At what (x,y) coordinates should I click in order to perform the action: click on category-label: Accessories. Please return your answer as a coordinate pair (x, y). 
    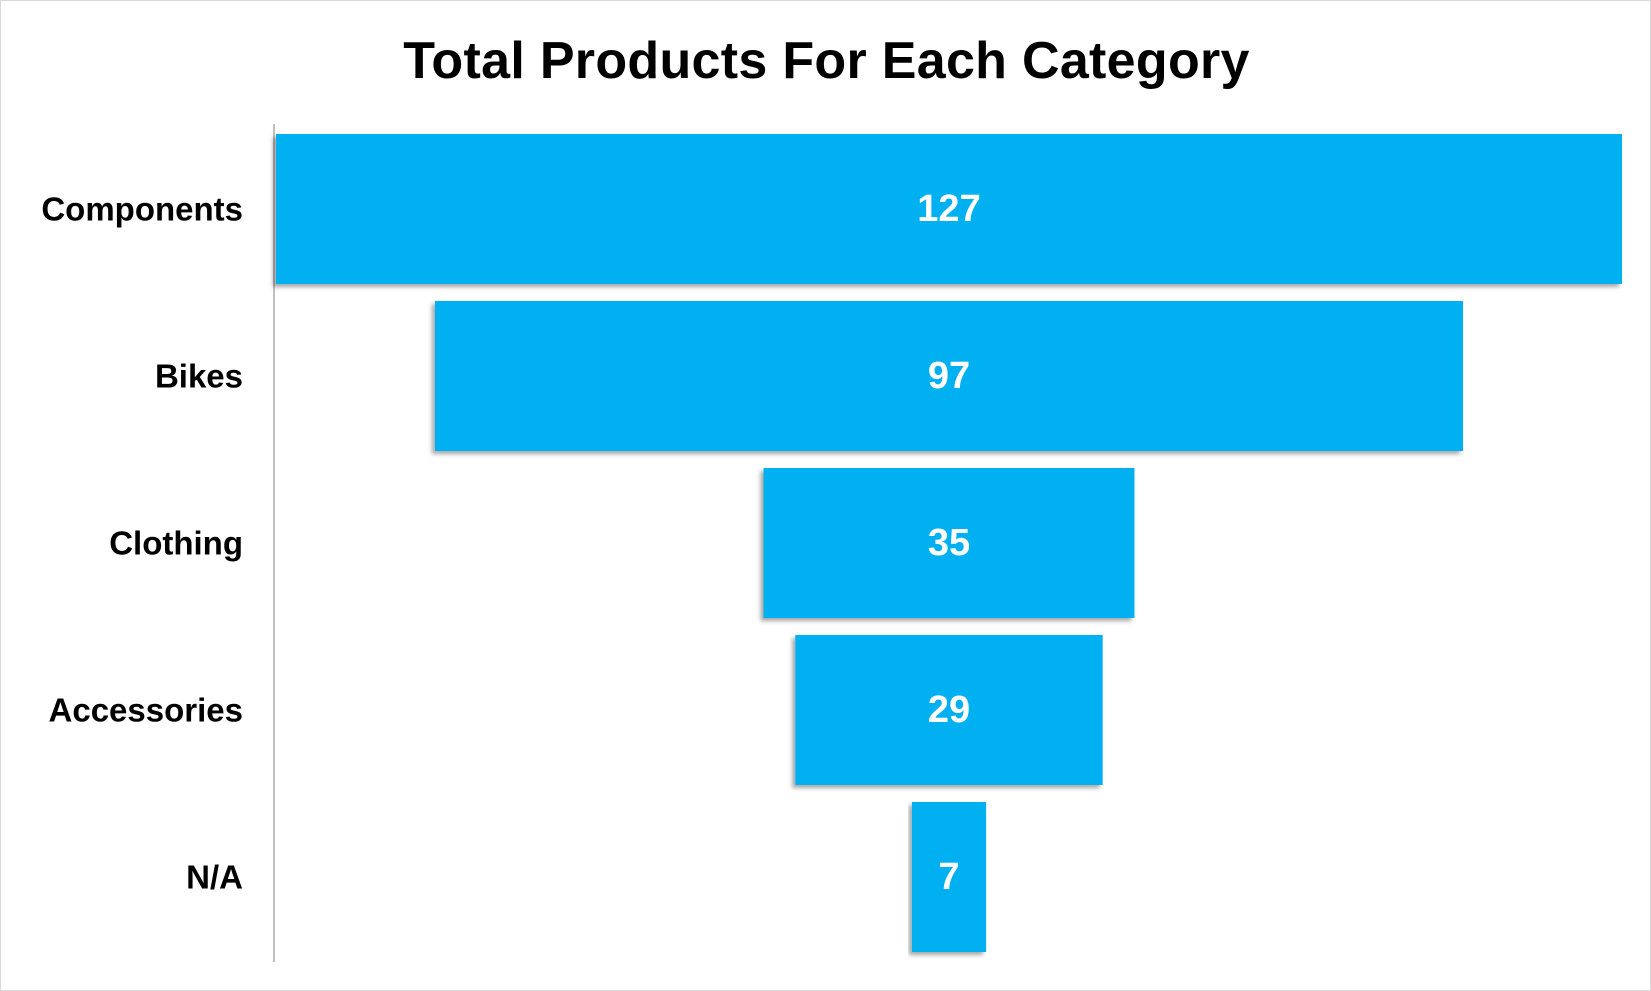
    Looking at the image, I should click on (146, 710).